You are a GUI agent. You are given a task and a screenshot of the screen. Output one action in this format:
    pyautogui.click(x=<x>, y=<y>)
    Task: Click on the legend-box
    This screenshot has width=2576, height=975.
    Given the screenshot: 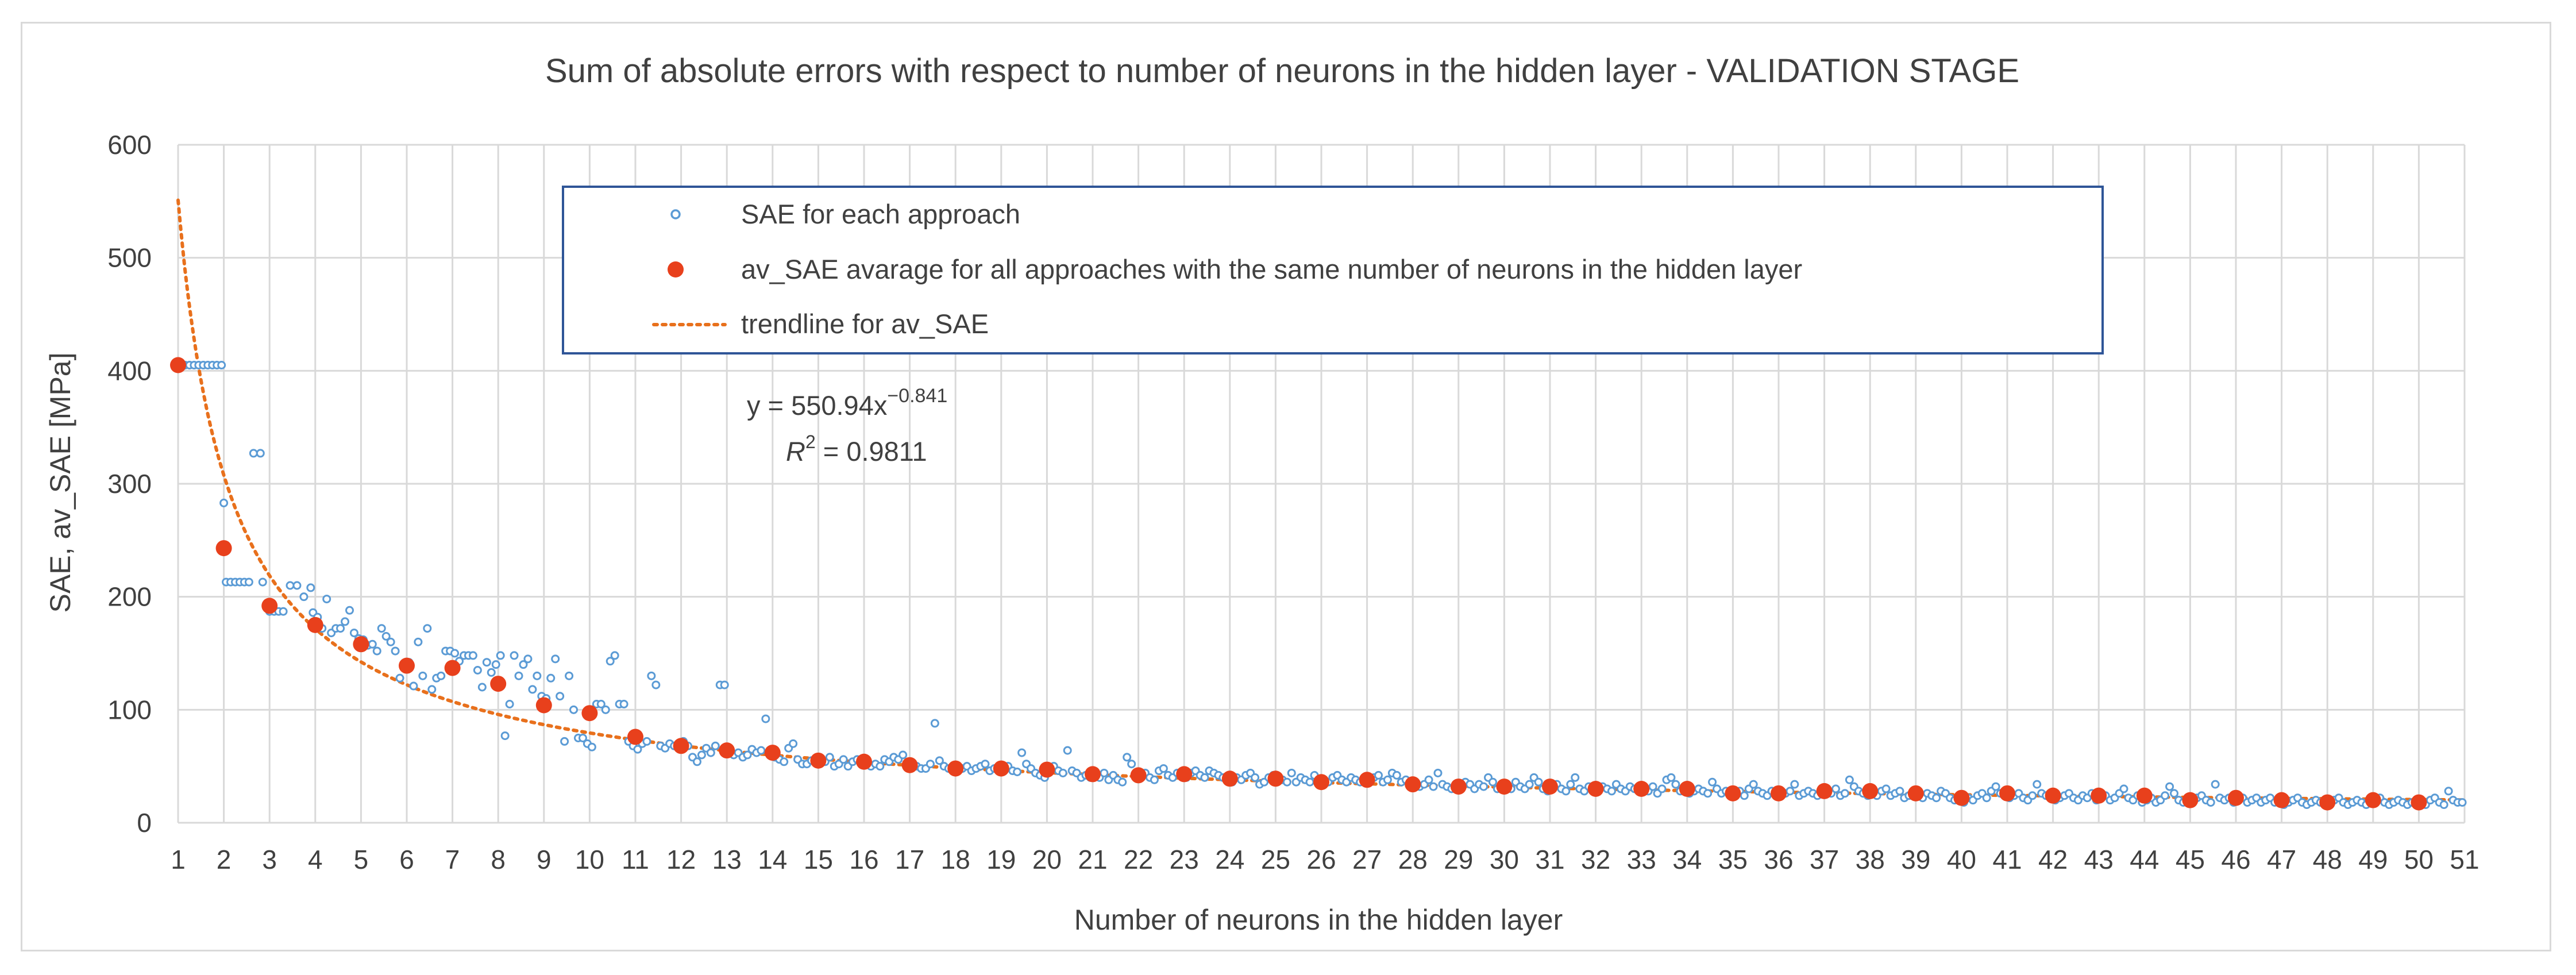 What is the action you would take?
    pyautogui.click(x=1333, y=270)
    